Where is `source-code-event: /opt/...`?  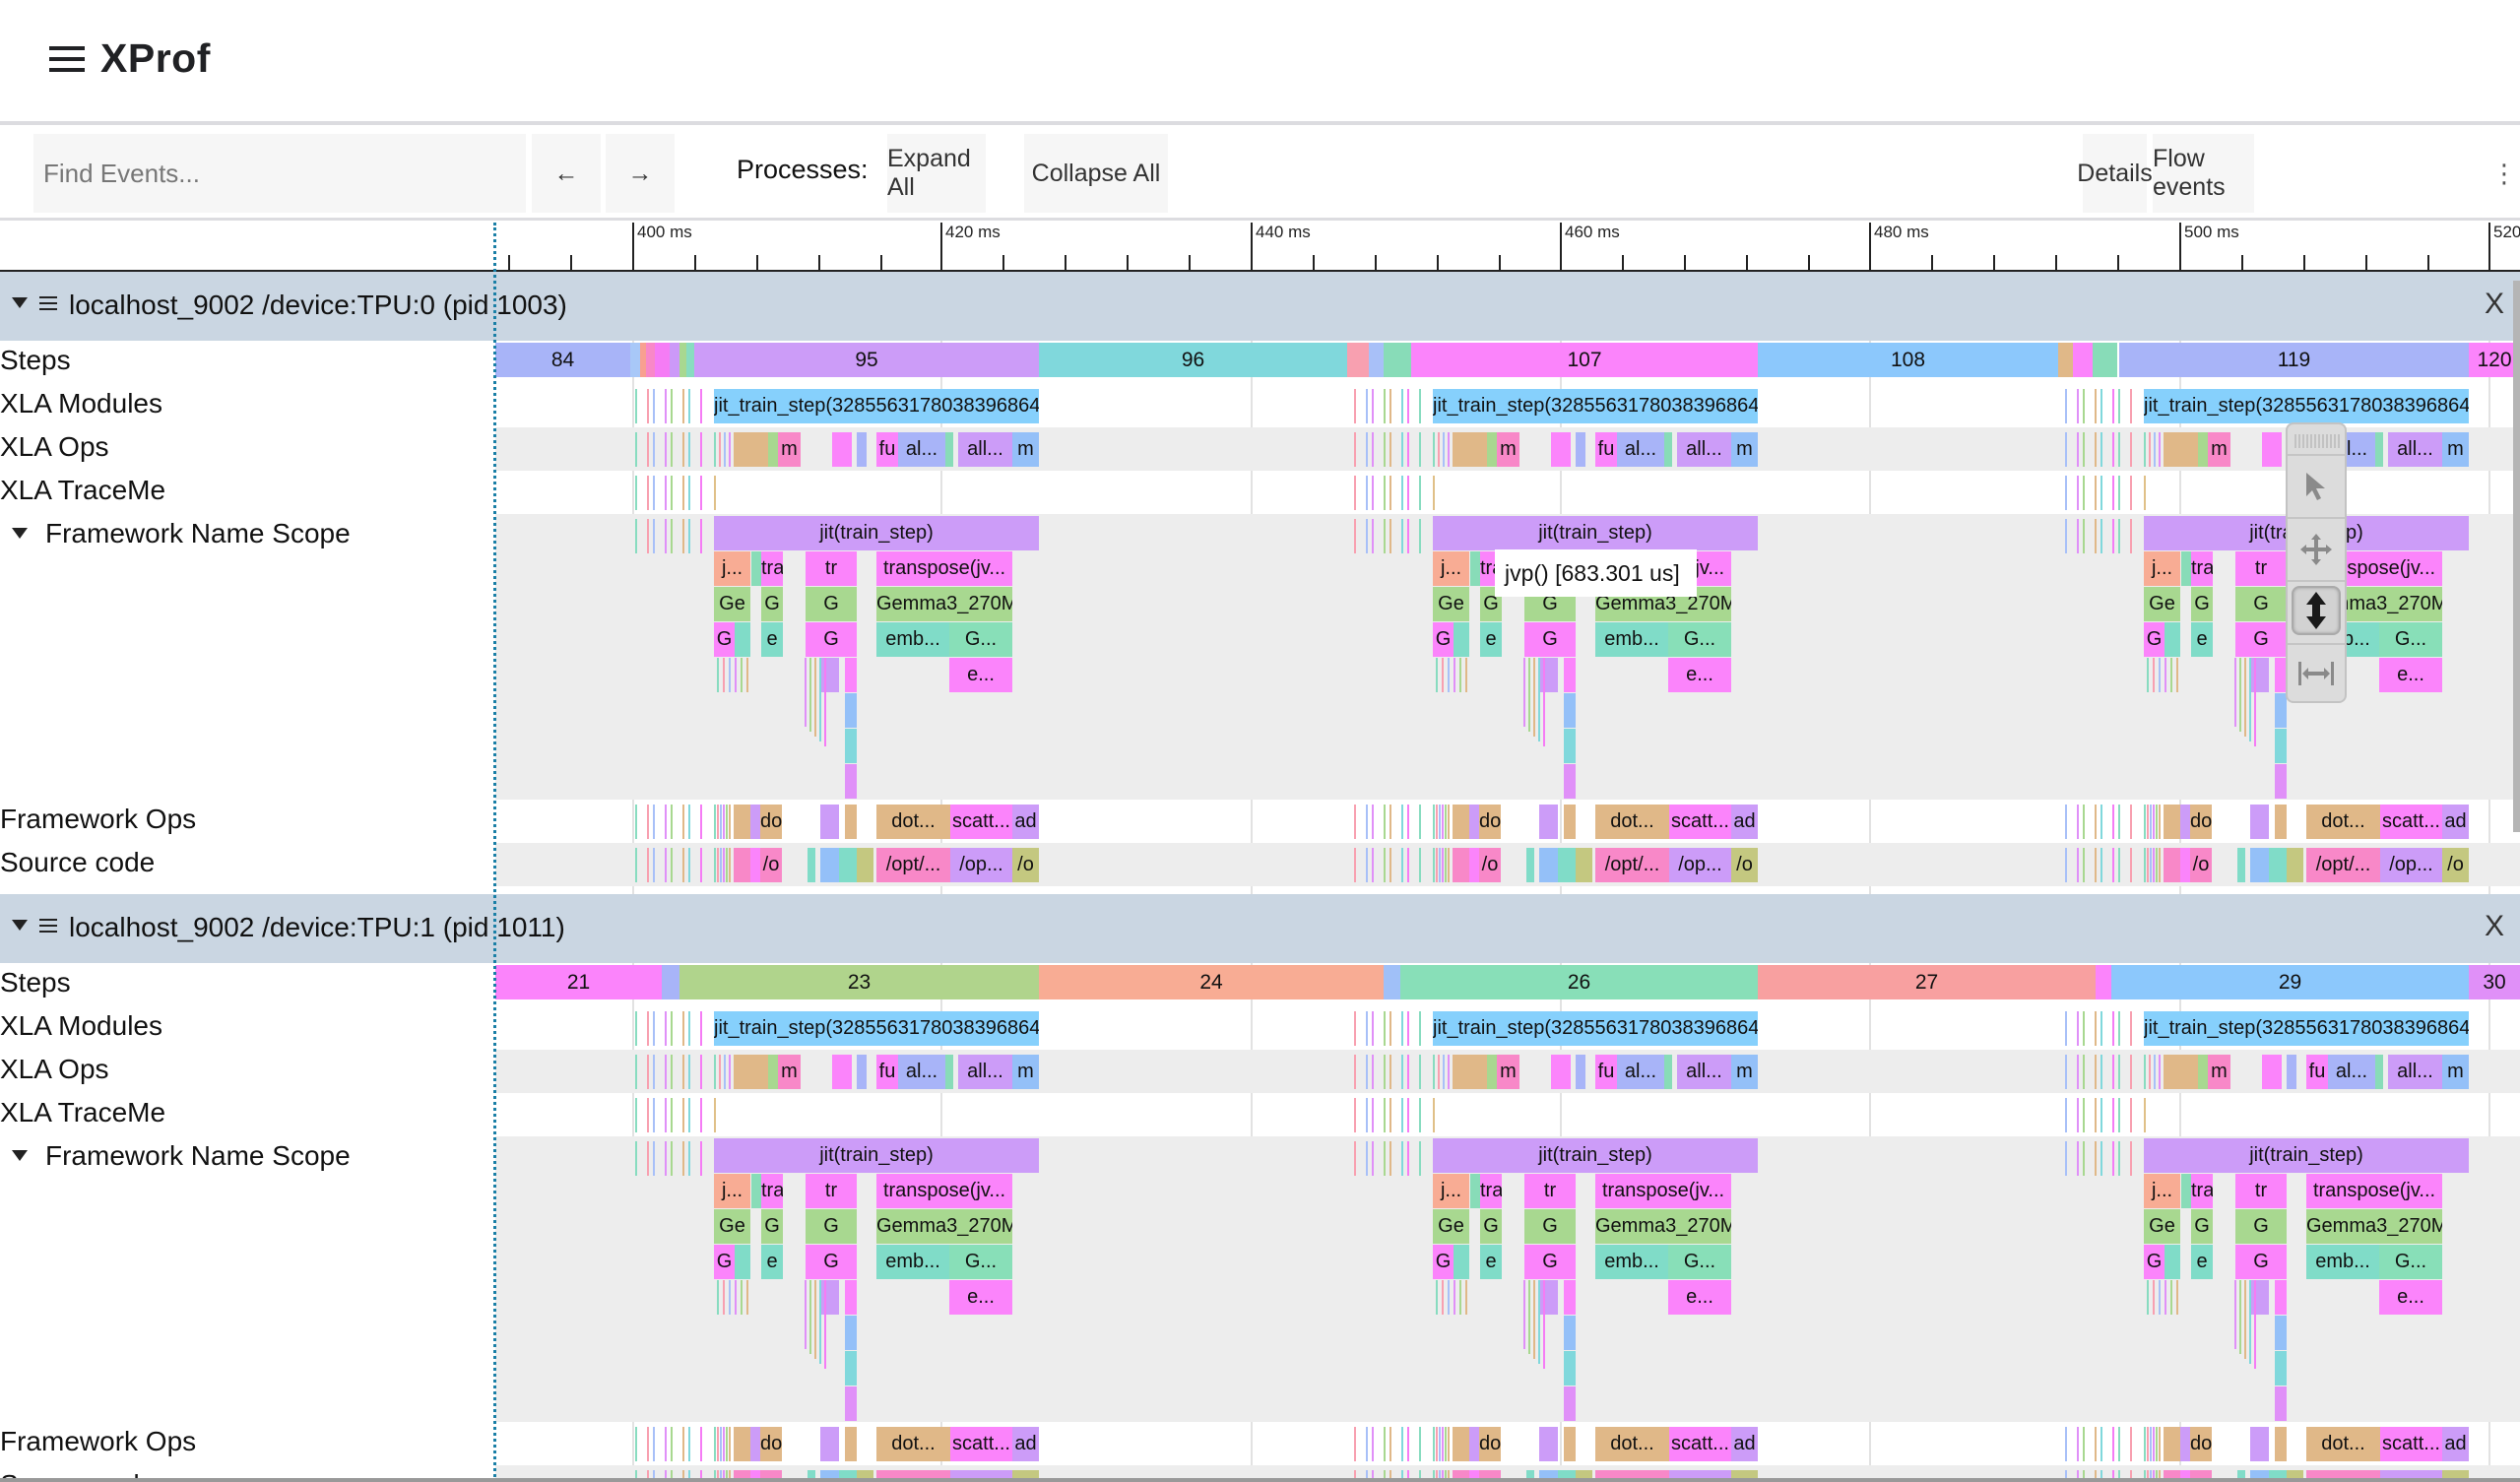 source-code-event: /opt/... is located at coordinates (1632, 865).